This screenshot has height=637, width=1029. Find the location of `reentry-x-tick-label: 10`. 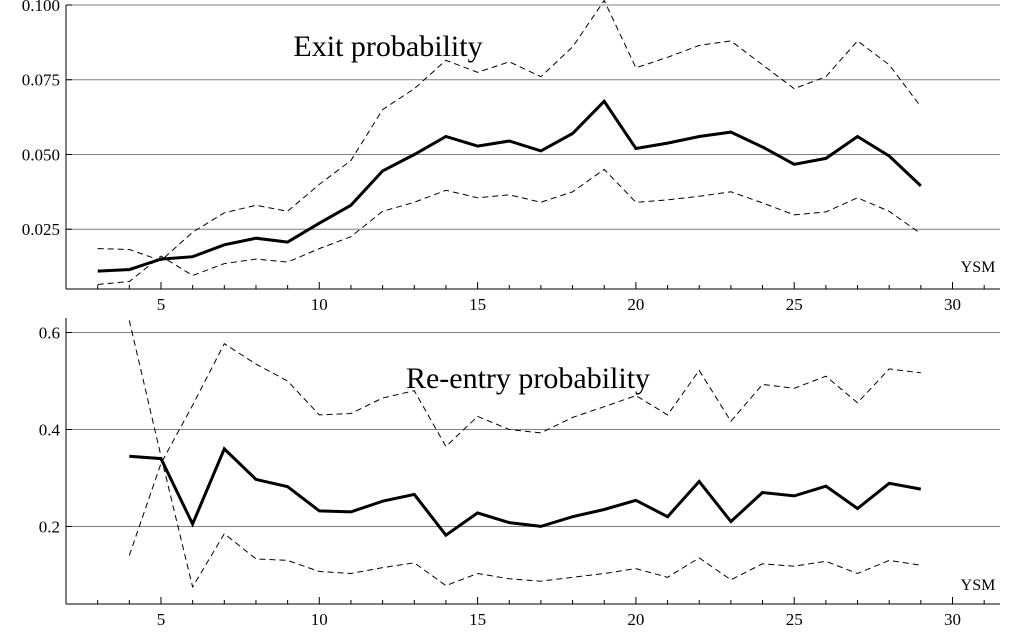

reentry-x-tick-label: 10 is located at coordinates (319, 619).